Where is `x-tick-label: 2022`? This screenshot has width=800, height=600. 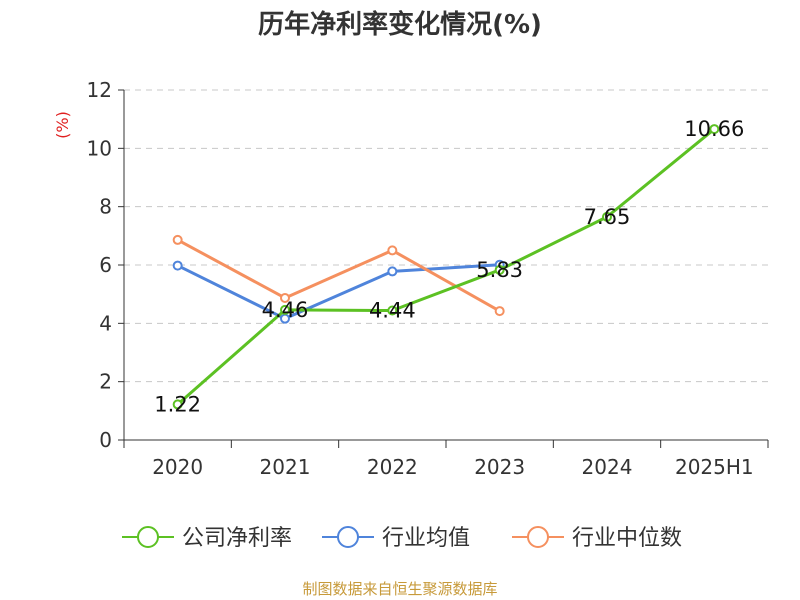 x-tick-label: 2022 is located at coordinates (392, 467).